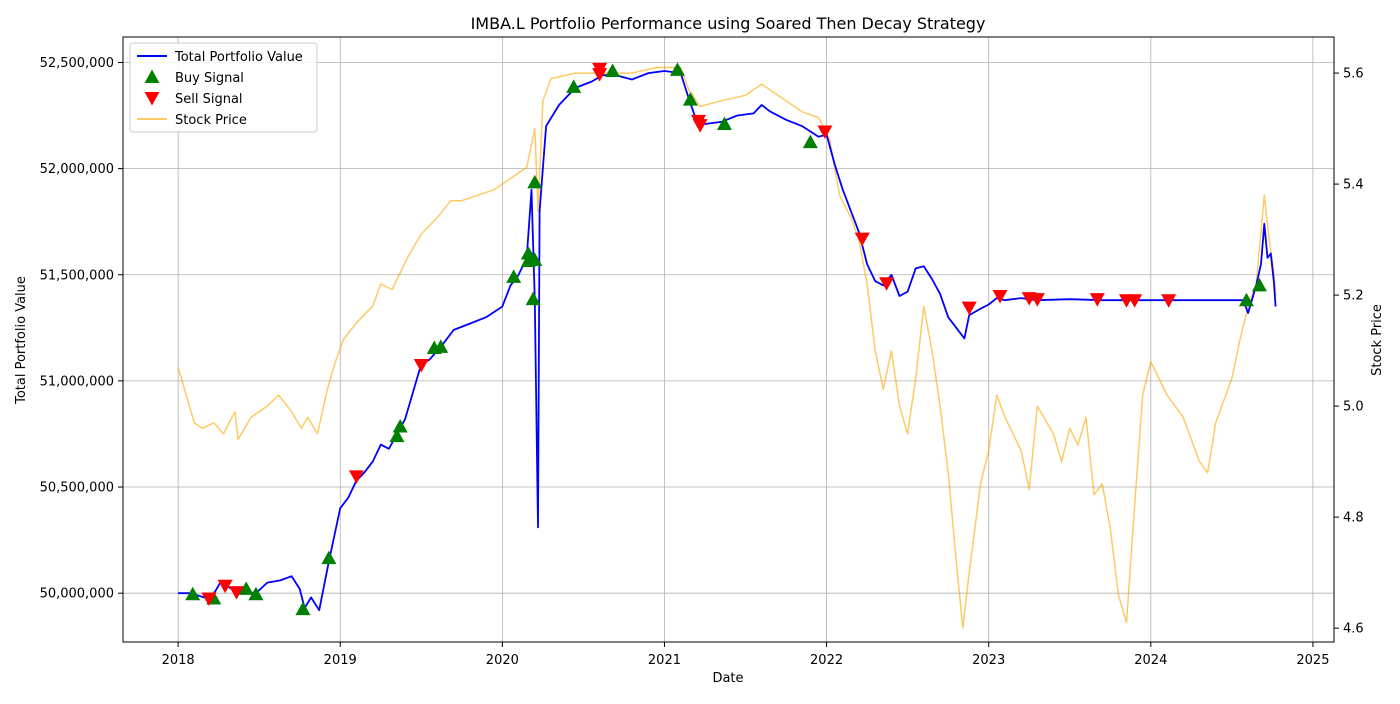 The image size is (1400, 704). I want to click on y-axis-title: Total Portfolio Value, so click(21, 340).